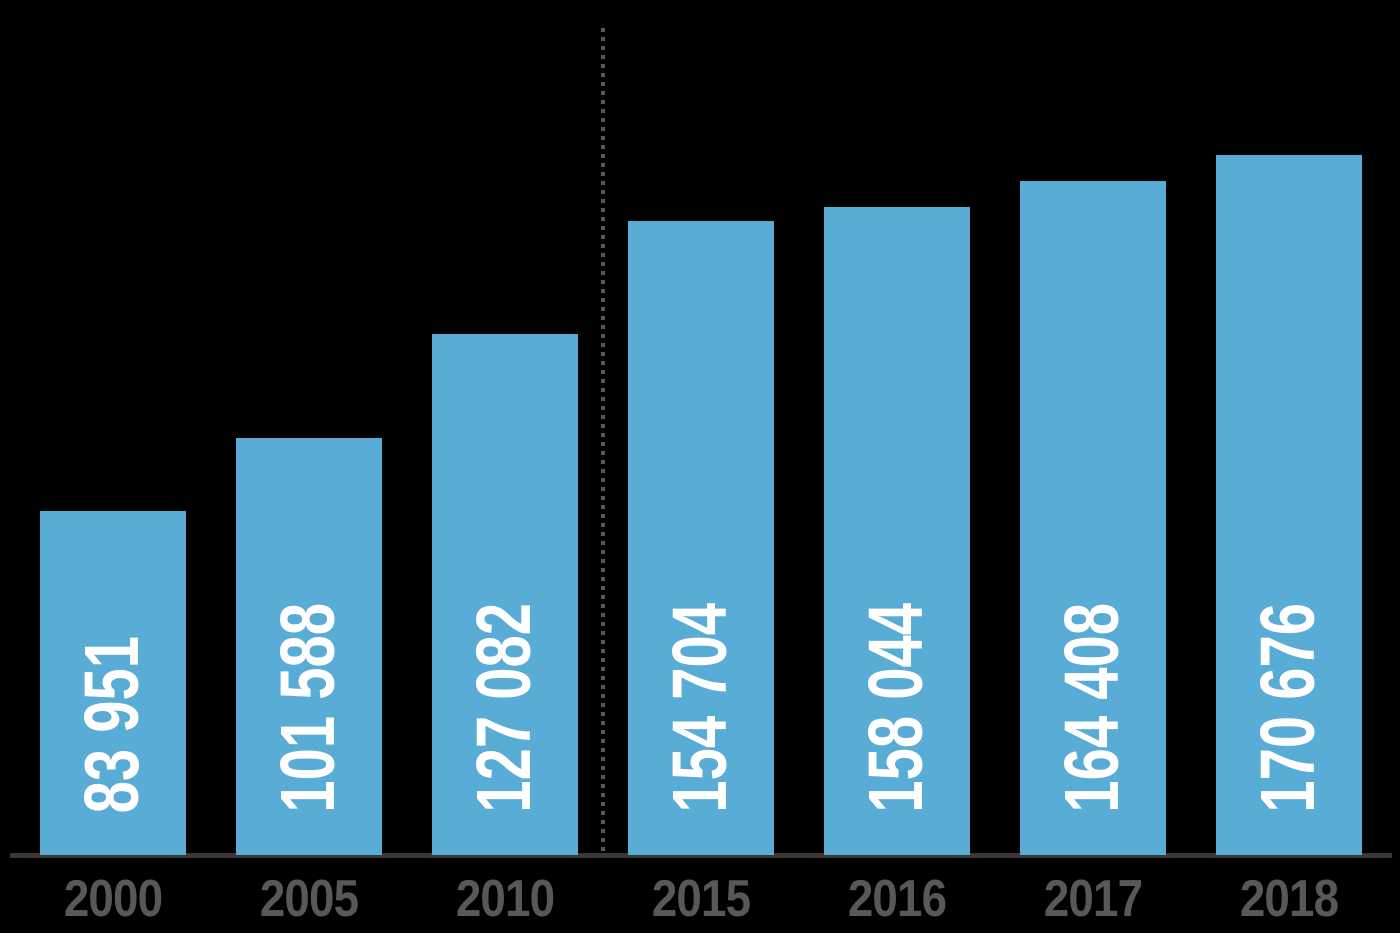  I want to click on bar-2015: 154 704, so click(701, 538).